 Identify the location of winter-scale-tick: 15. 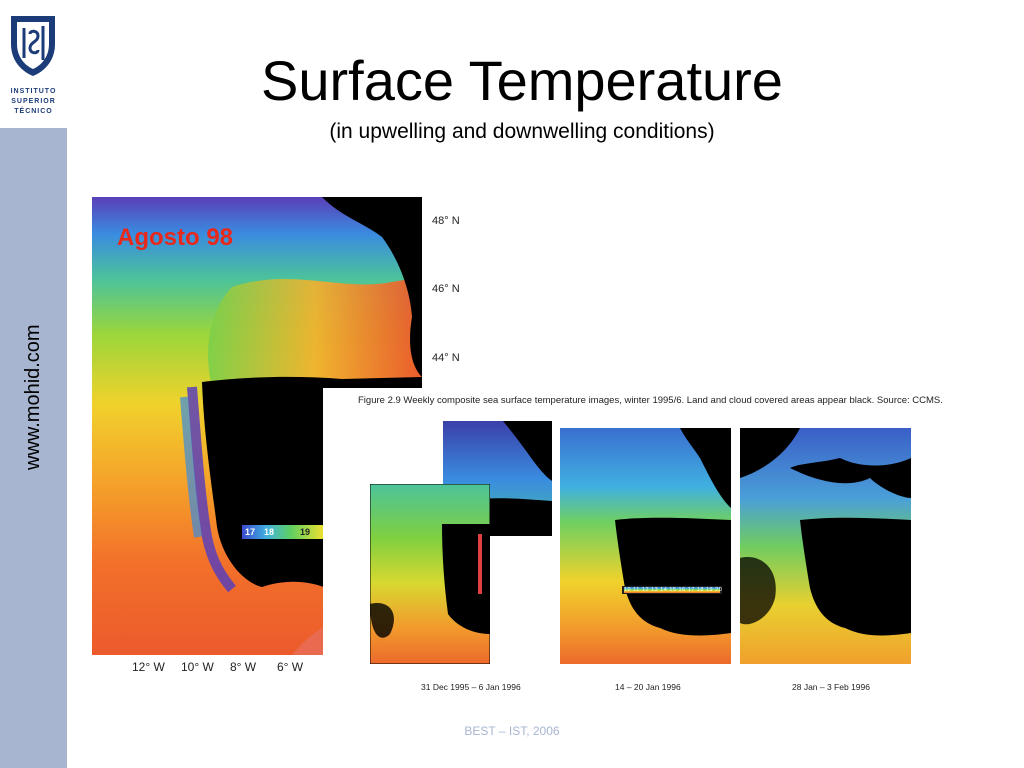
(673, 590).